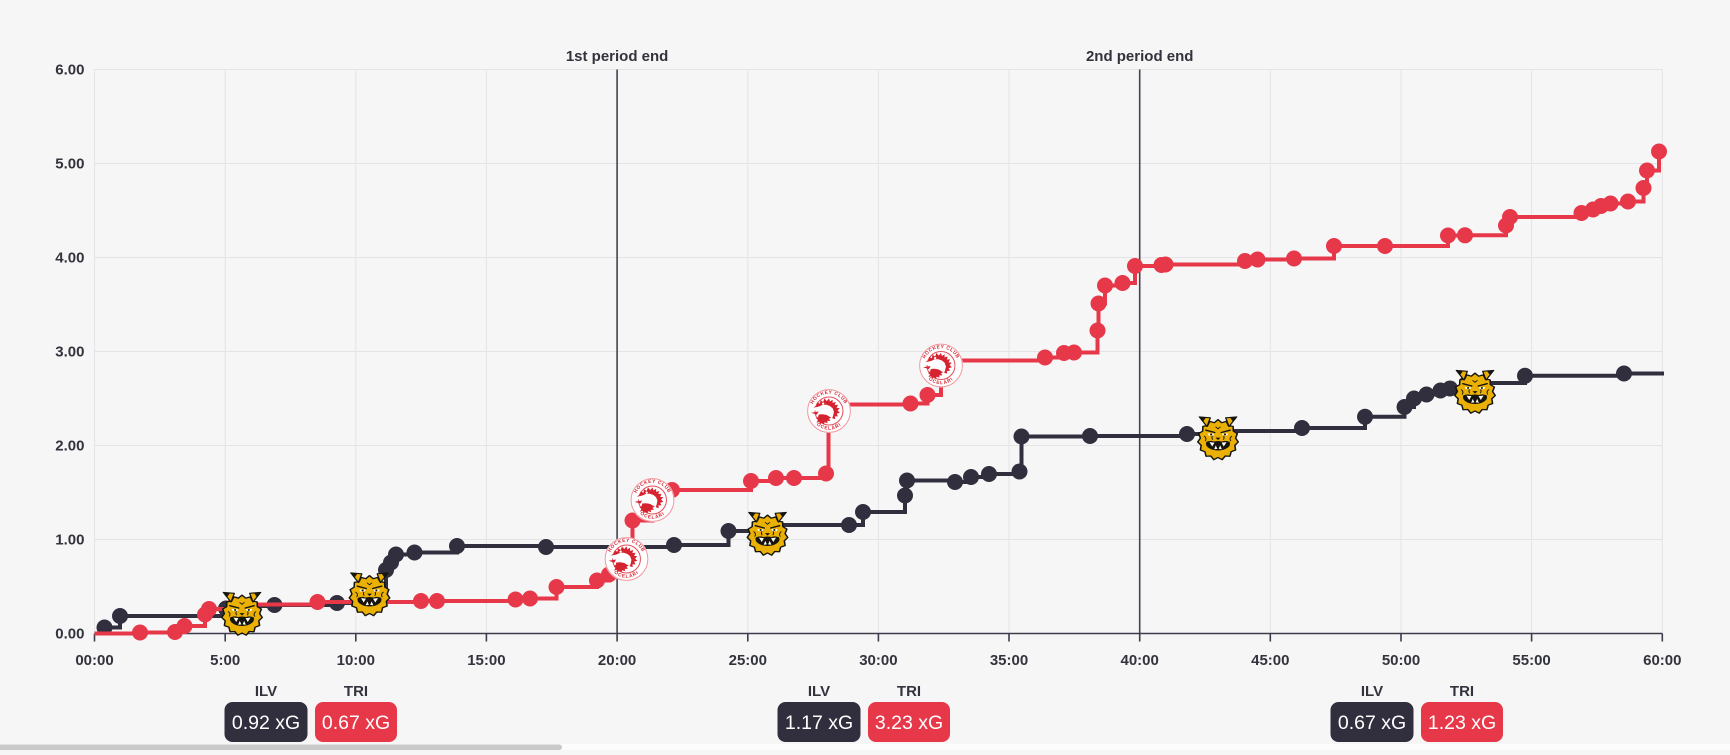 This screenshot has height=755, width=1730. What do you see at coordinates (69, 164) in the screenshot?
I see `svg-text: 5.00` at bounding box center [69, 164].